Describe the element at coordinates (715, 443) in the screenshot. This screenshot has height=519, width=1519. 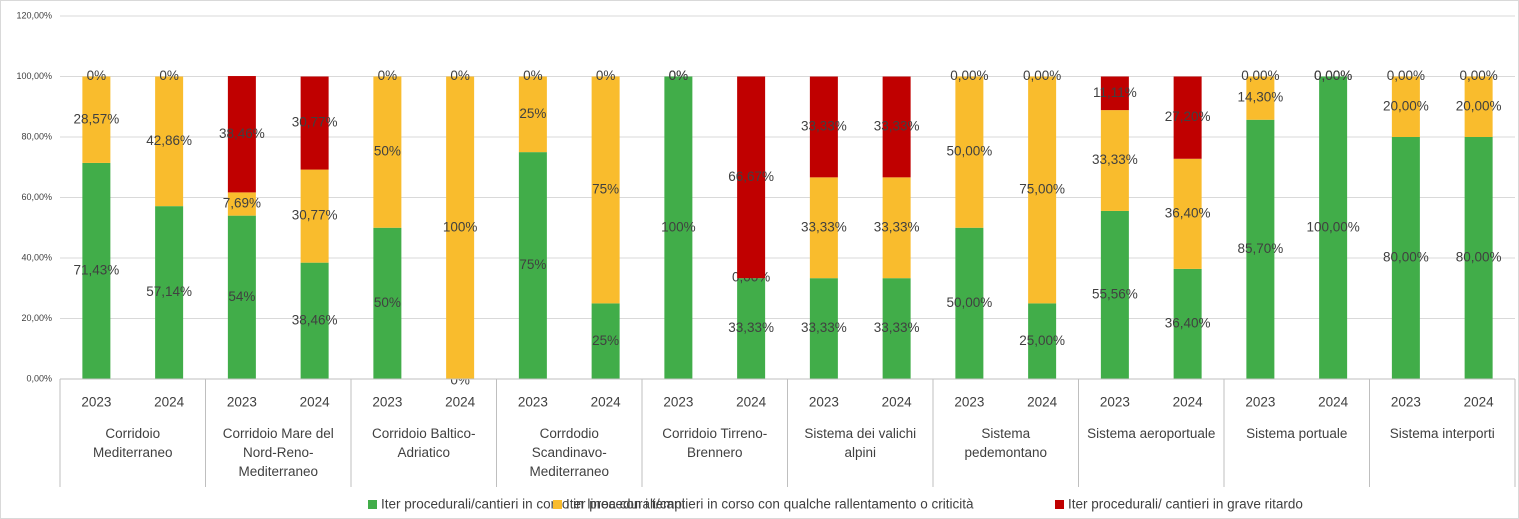
I see `group-label: Corridoio Tirreno-Brennero` at that location.